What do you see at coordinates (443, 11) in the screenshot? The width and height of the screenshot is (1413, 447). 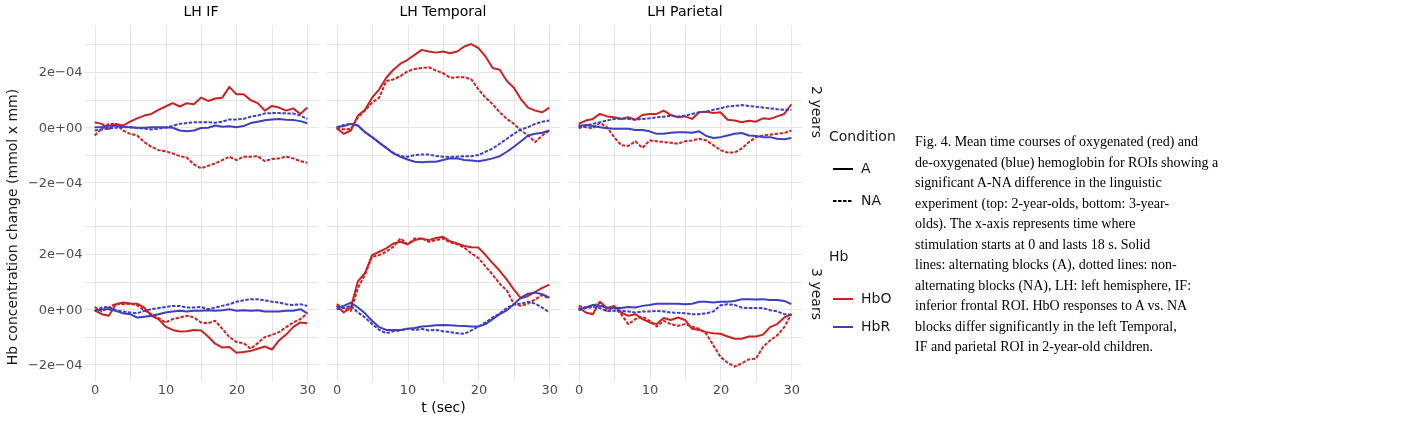 I see `chart-title: LH Temporal` at bounding box center [443, 11].